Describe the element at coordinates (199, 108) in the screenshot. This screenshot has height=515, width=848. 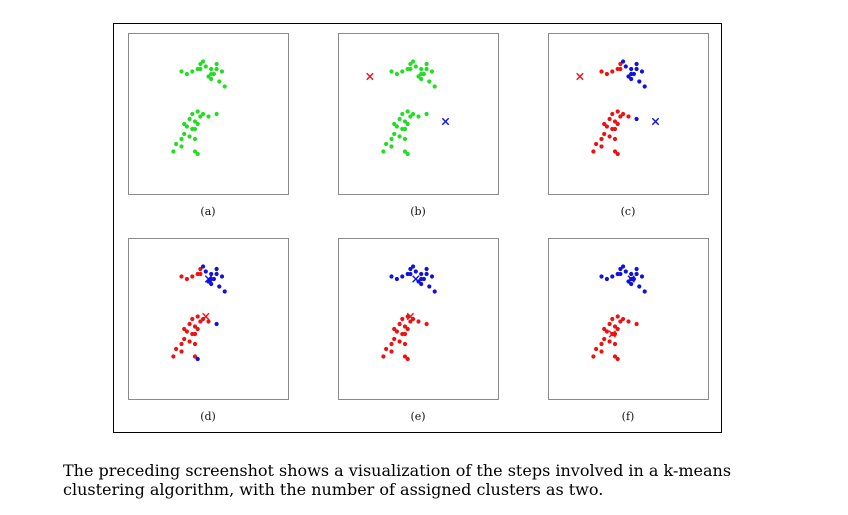
I see `plot-a` at that location.